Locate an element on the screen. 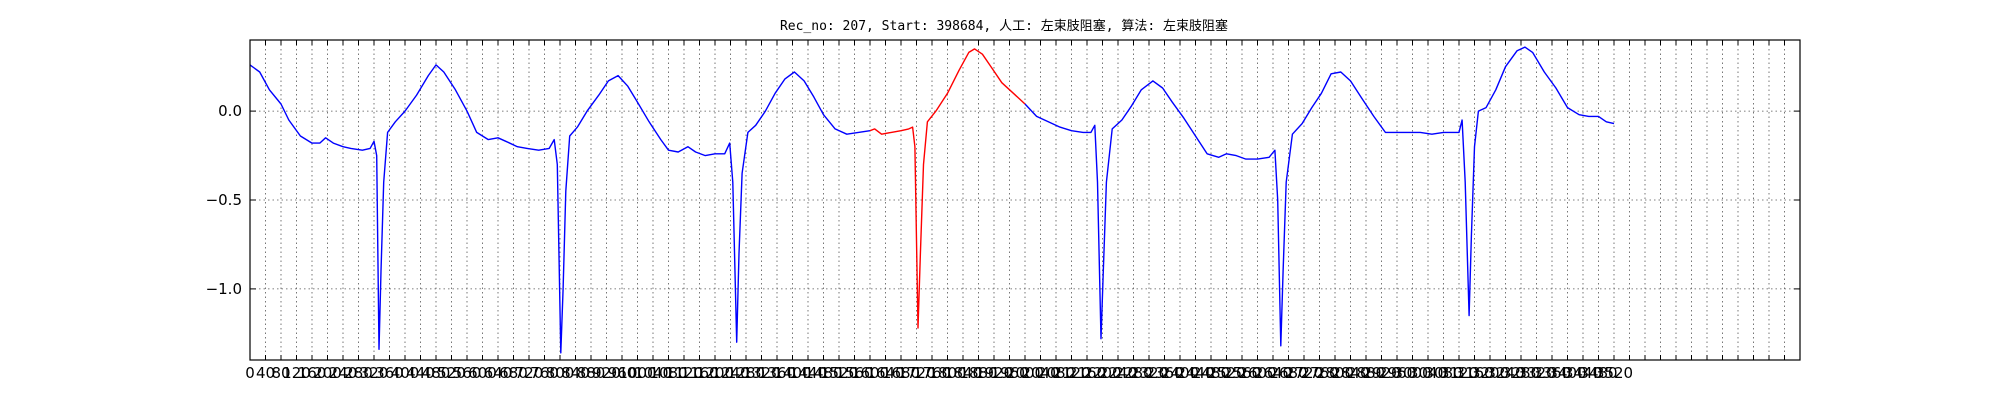  x-tick-label: 3160 is located at coordinates (1474, 373).